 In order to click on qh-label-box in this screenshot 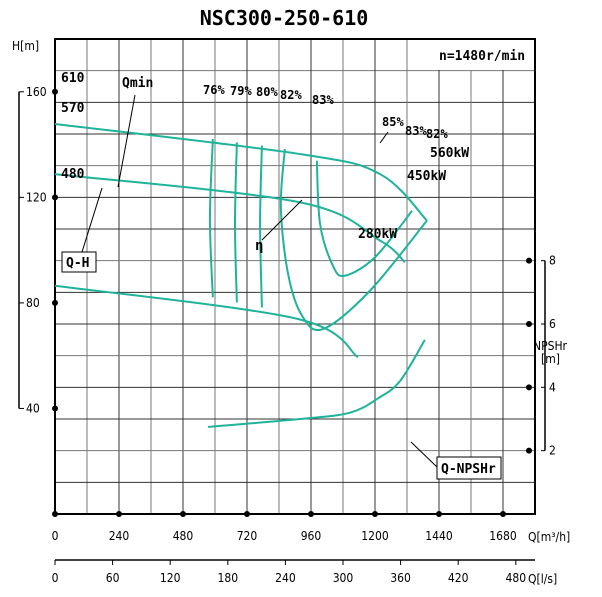, I will do `click(79, 262)`.